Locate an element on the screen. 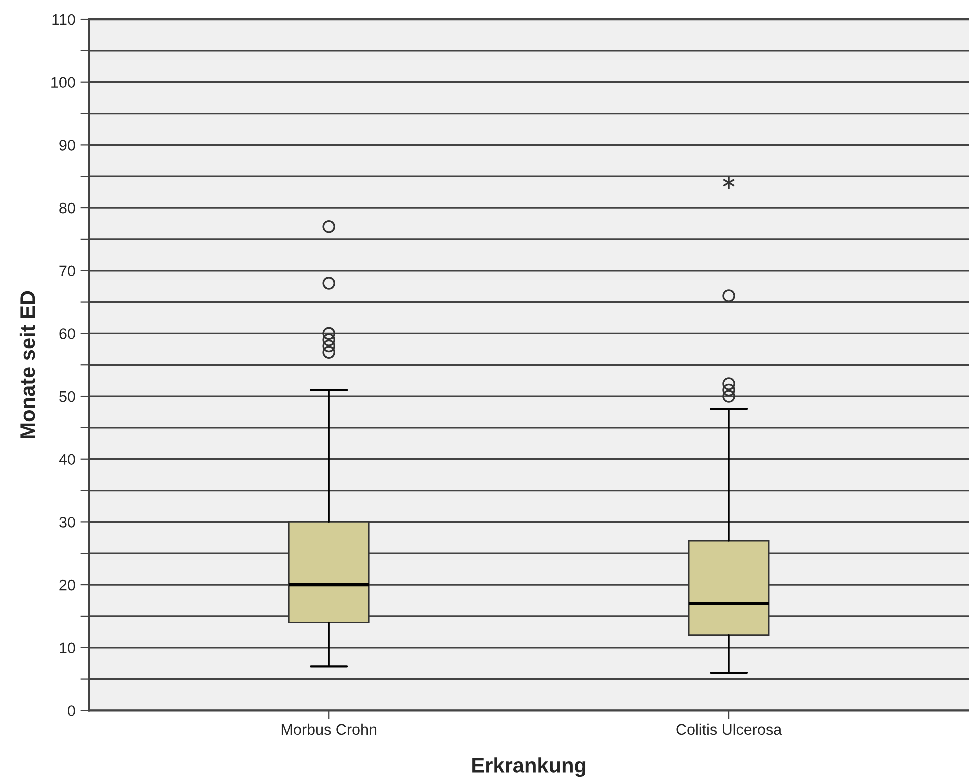  y-tick-label: 100 is located at coordinates (64, 82).